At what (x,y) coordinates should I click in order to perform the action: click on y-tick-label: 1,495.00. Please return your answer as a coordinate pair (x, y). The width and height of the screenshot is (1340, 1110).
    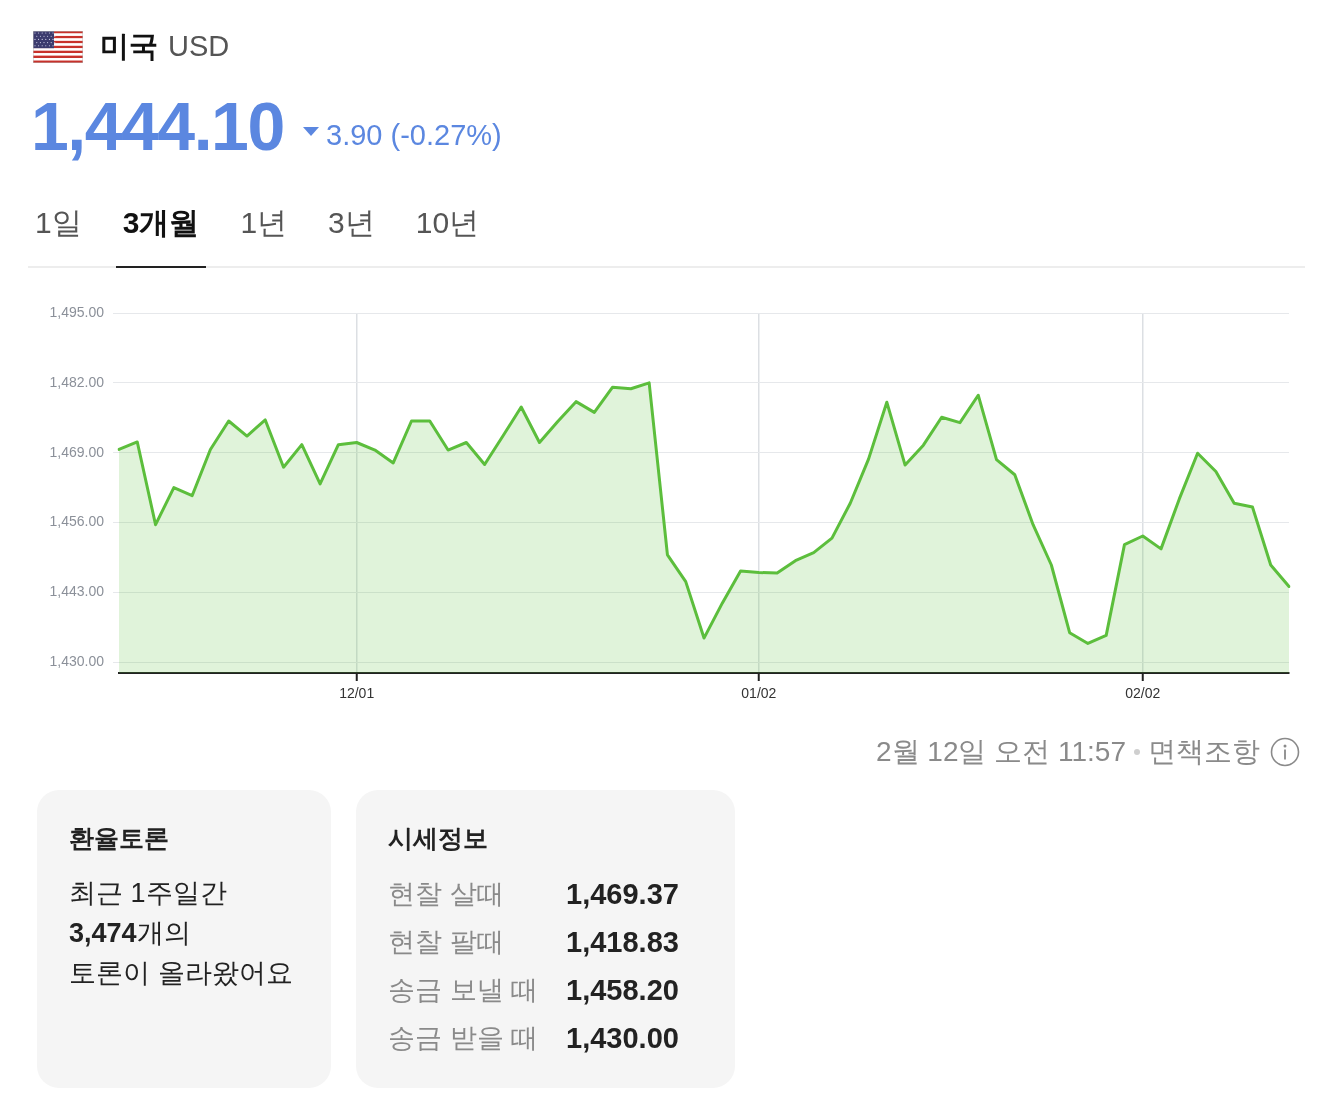
    Looking at the image, I should click on (77, 311).